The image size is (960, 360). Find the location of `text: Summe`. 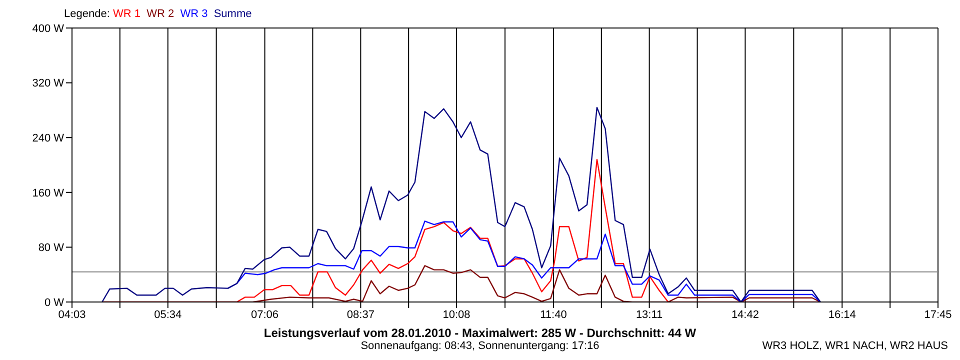

text: Summe is located at coordinates (233, 14).